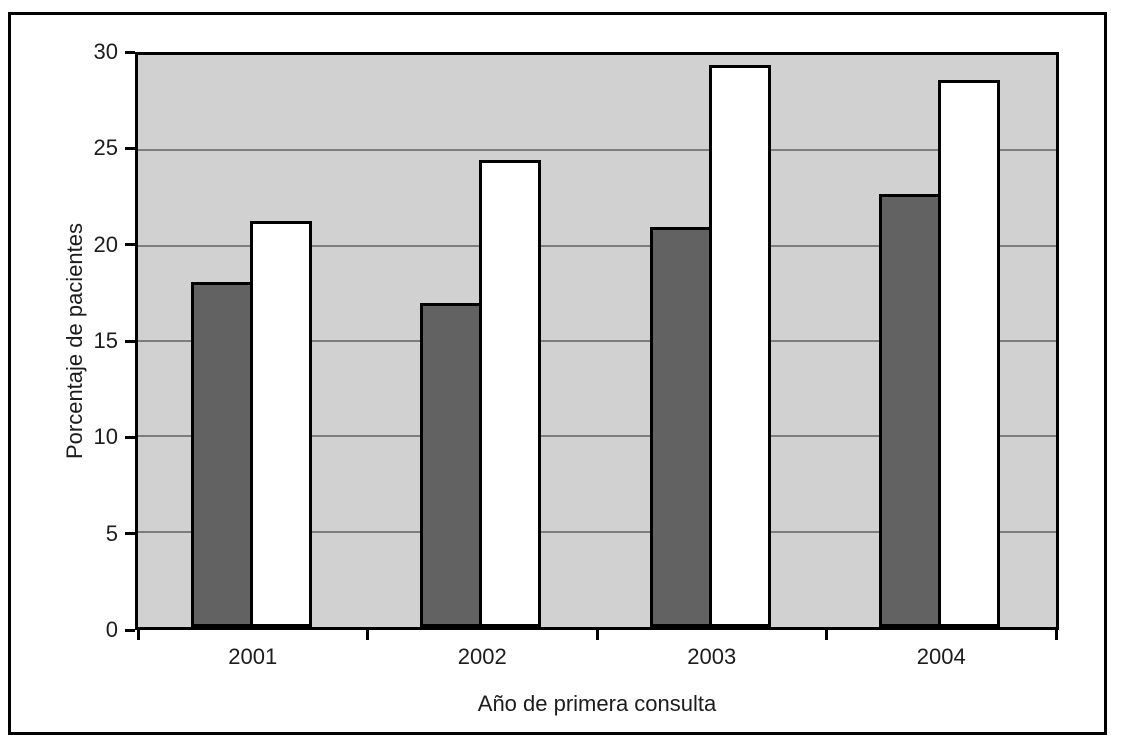 The width and height of the screenshot is (1126, 753). What do you see at coordinates (111, 629) in the screenshot?
I see `y-tick-label-0: 0` at bounding box center [111, 629].